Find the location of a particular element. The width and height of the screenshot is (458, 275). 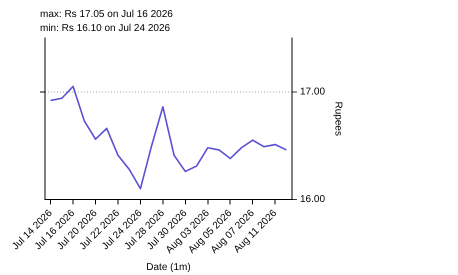

chart-title: max: Rs 17.05 on Jul 16 2026 is located at coordinates (107, 14).